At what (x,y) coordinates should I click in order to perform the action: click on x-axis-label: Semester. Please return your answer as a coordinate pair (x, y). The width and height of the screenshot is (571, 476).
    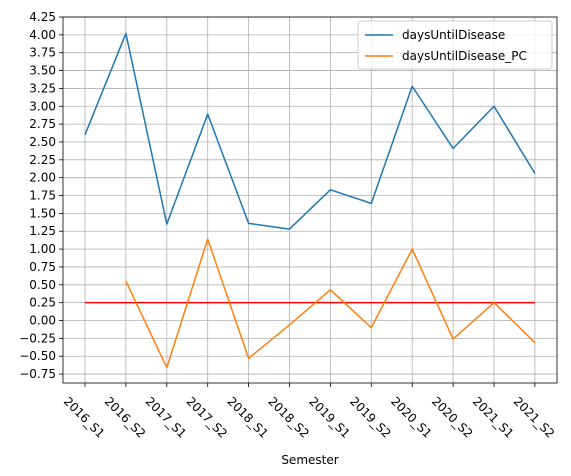
    Looking at the image, I should click on (309, 460).